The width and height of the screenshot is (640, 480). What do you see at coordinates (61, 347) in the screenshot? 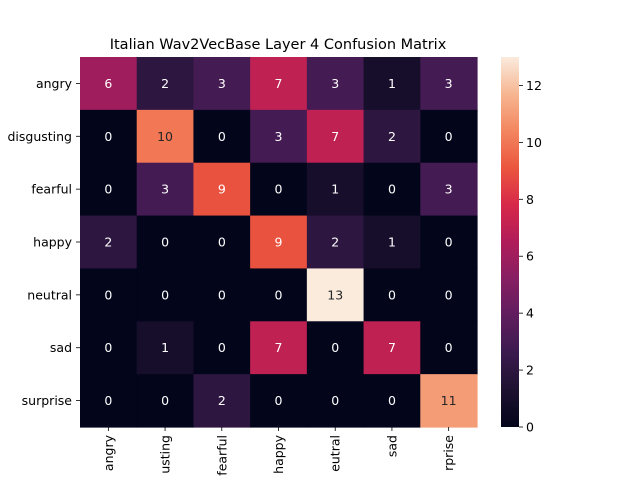
I see `y-tick-label: sad` at bounding box center [61, 347].